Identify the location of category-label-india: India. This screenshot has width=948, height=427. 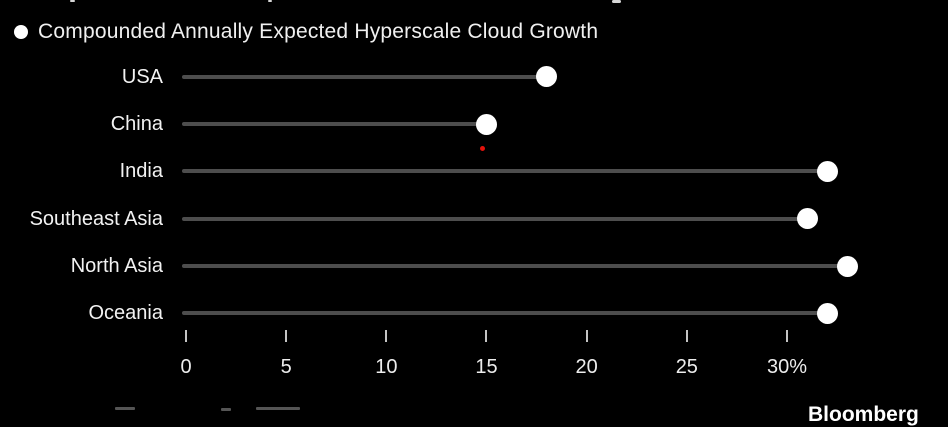
(141, 171).